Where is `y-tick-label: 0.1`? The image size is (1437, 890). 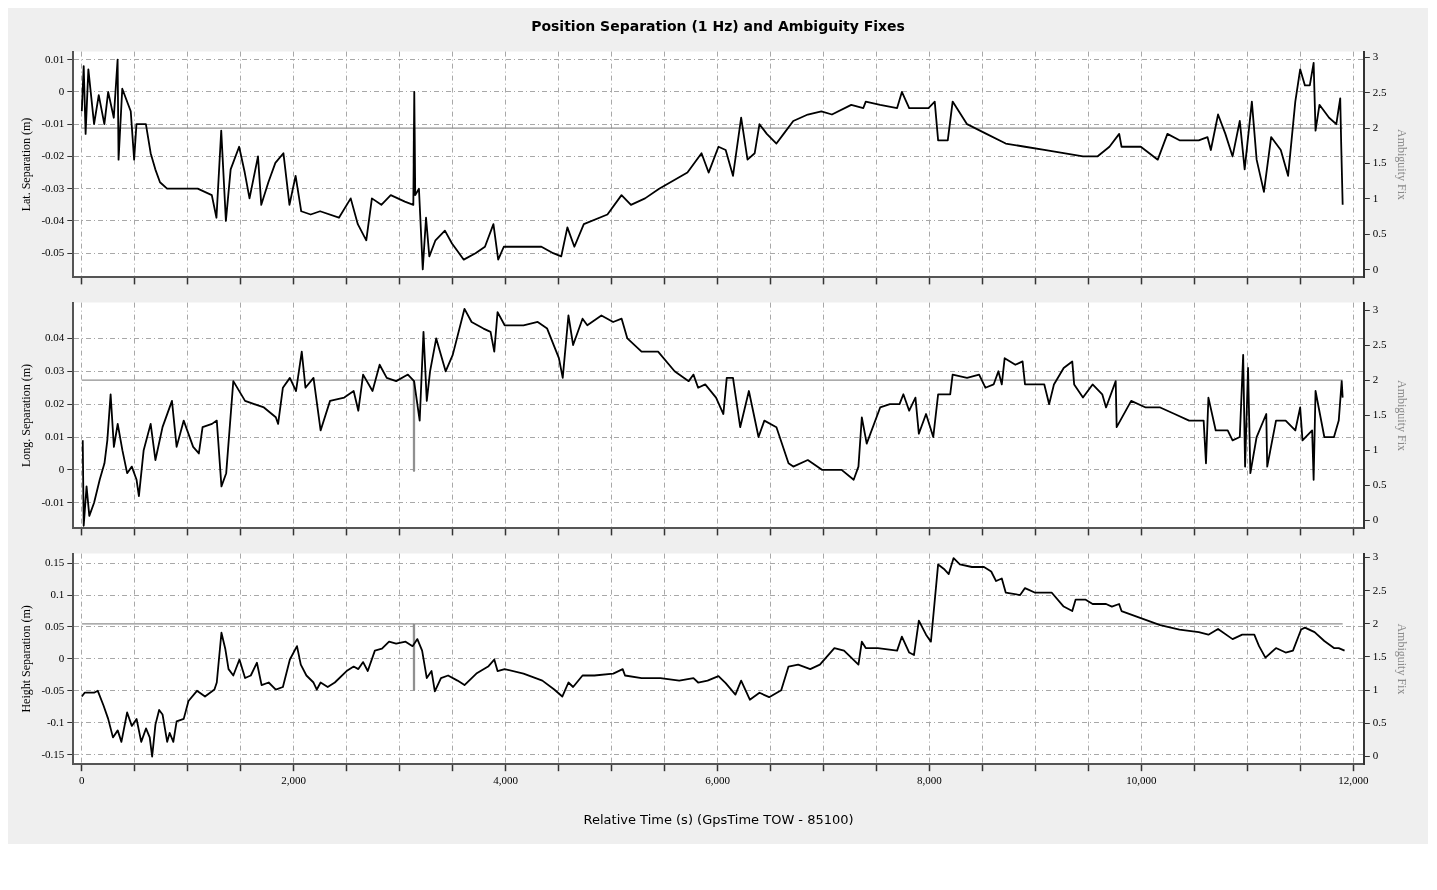
y-tick-label: 0.1 is located at coordinates (57, 593).